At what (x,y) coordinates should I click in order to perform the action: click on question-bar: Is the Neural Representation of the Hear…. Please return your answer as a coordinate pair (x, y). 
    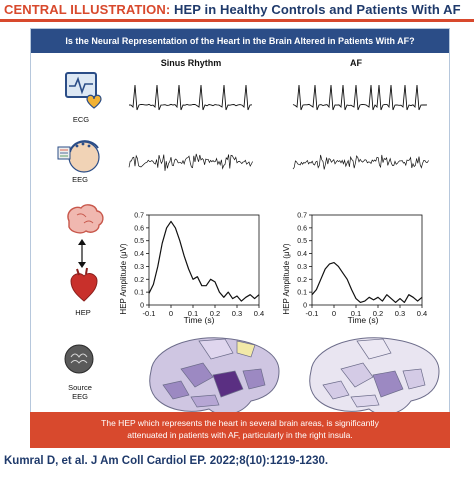
    Looking at the image, I should click on (240, 41).